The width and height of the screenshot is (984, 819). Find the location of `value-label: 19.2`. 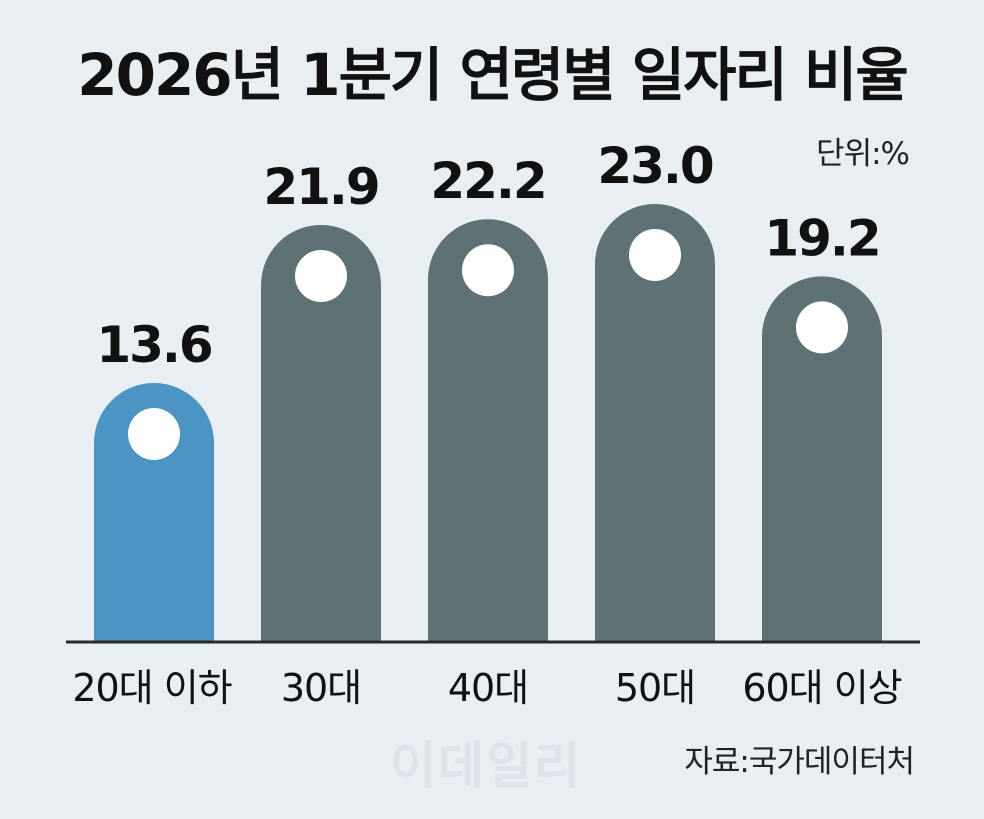

value-label: 19.2 is located at coordinates (821, 238).